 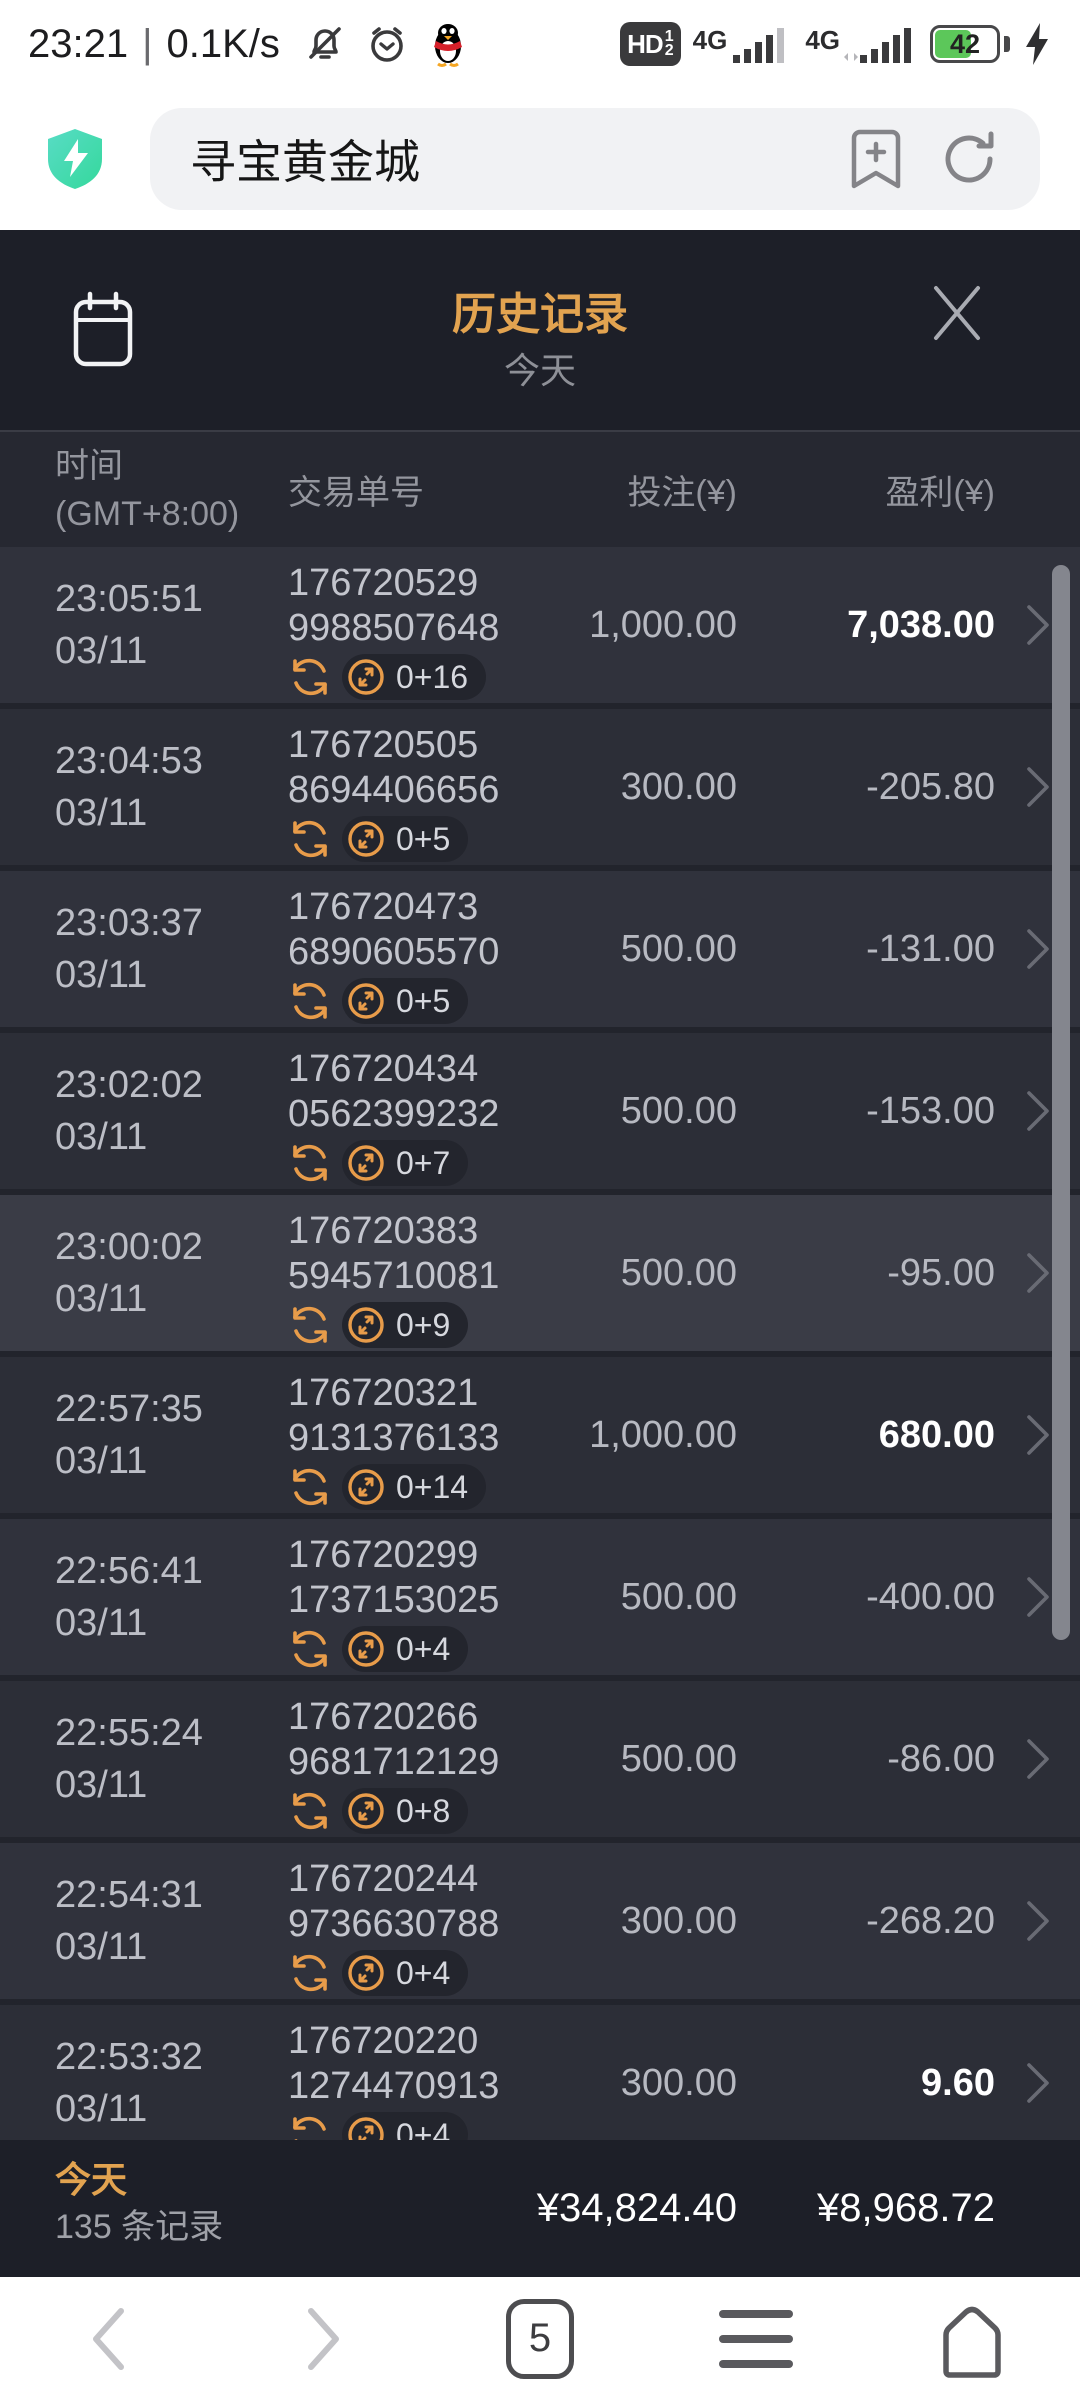 I want to click on table-row: 22:56:41 03/11 176720299 1737153025, so click(x=540, y=1597).